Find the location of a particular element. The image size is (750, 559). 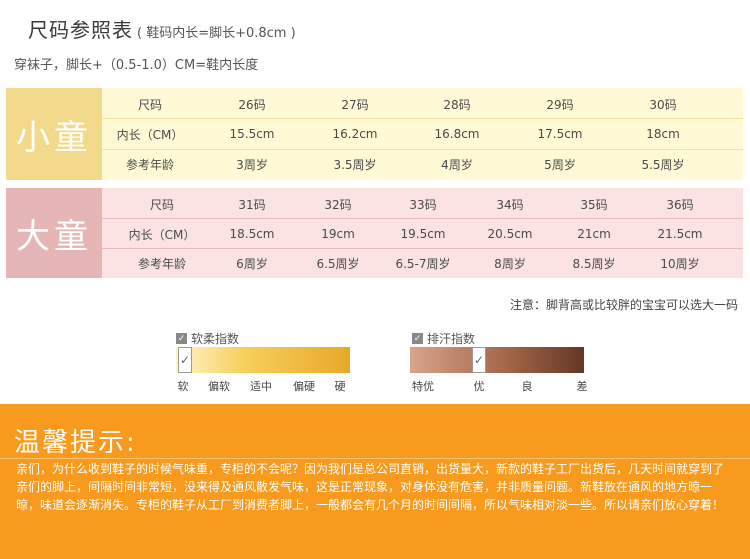

table-cell: 26码 is located at coordinates (252, 104).